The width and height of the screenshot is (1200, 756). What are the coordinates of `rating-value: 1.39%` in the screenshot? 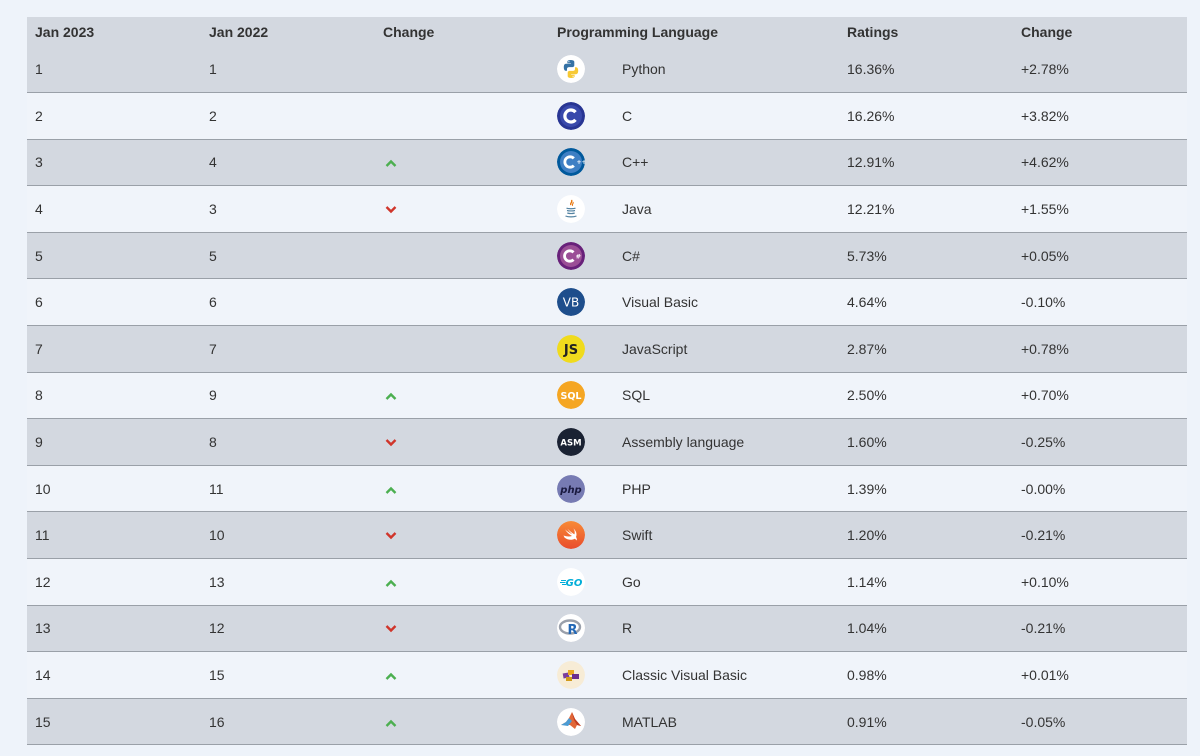 It's located at (867, 488).